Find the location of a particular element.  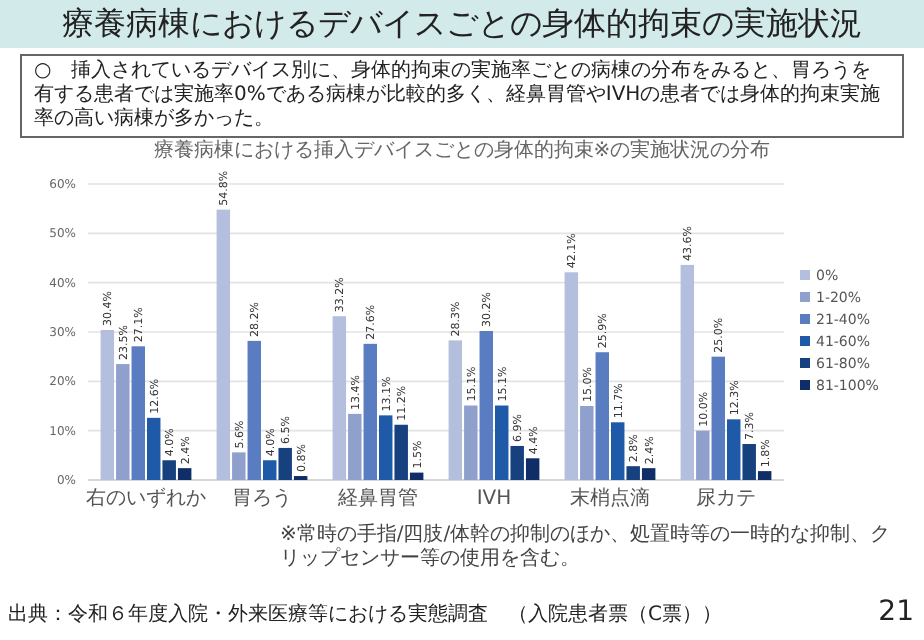

annotation: 21 is located at coordinates (895, 612).